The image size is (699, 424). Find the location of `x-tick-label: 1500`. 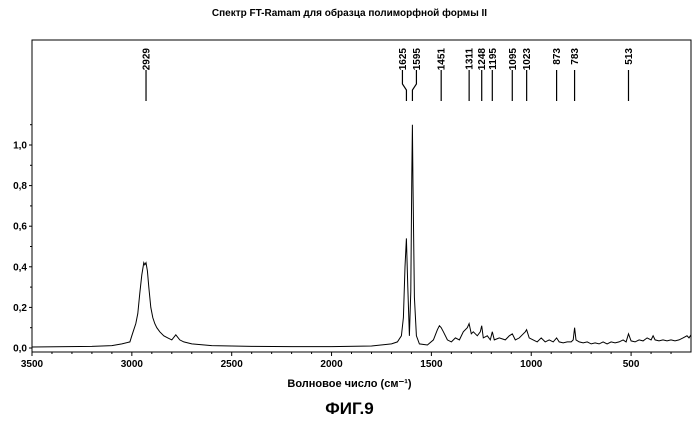

x-tick-label: 1500 is located at coordinates (431, 364).